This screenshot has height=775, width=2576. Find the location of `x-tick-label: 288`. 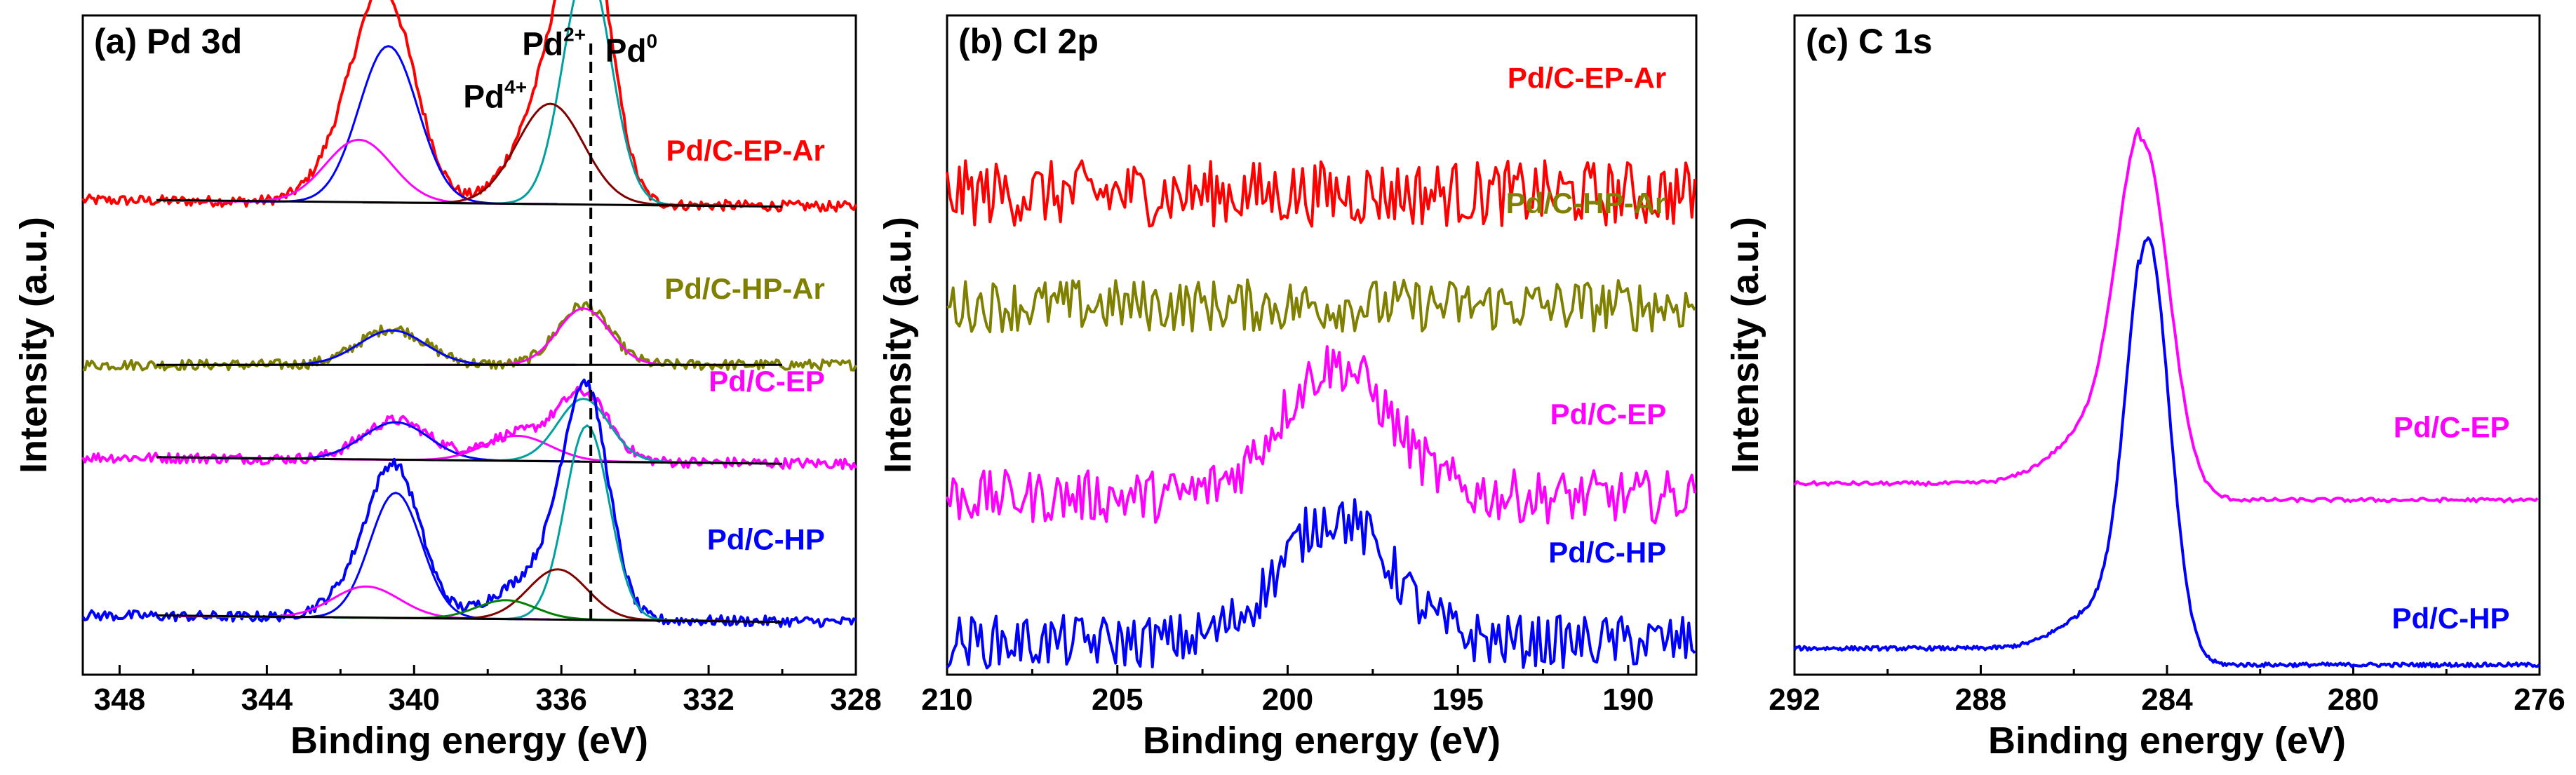

x-tick-label: 288 is located at coordinates (1980, 699).